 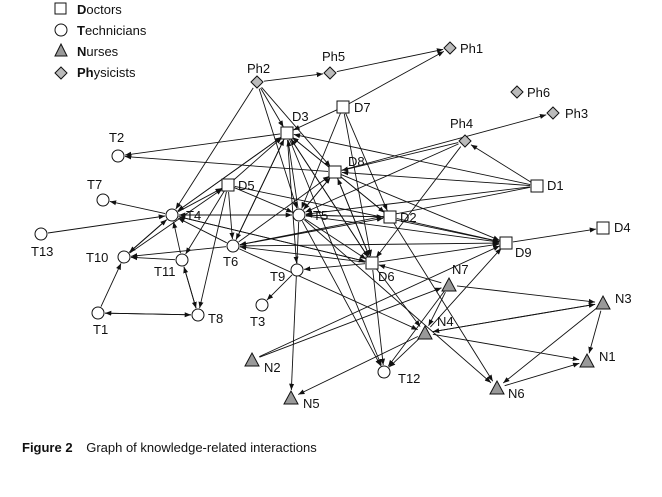 I want to click on legend-item-doctors: Doctors, so click(x=99, y=9).